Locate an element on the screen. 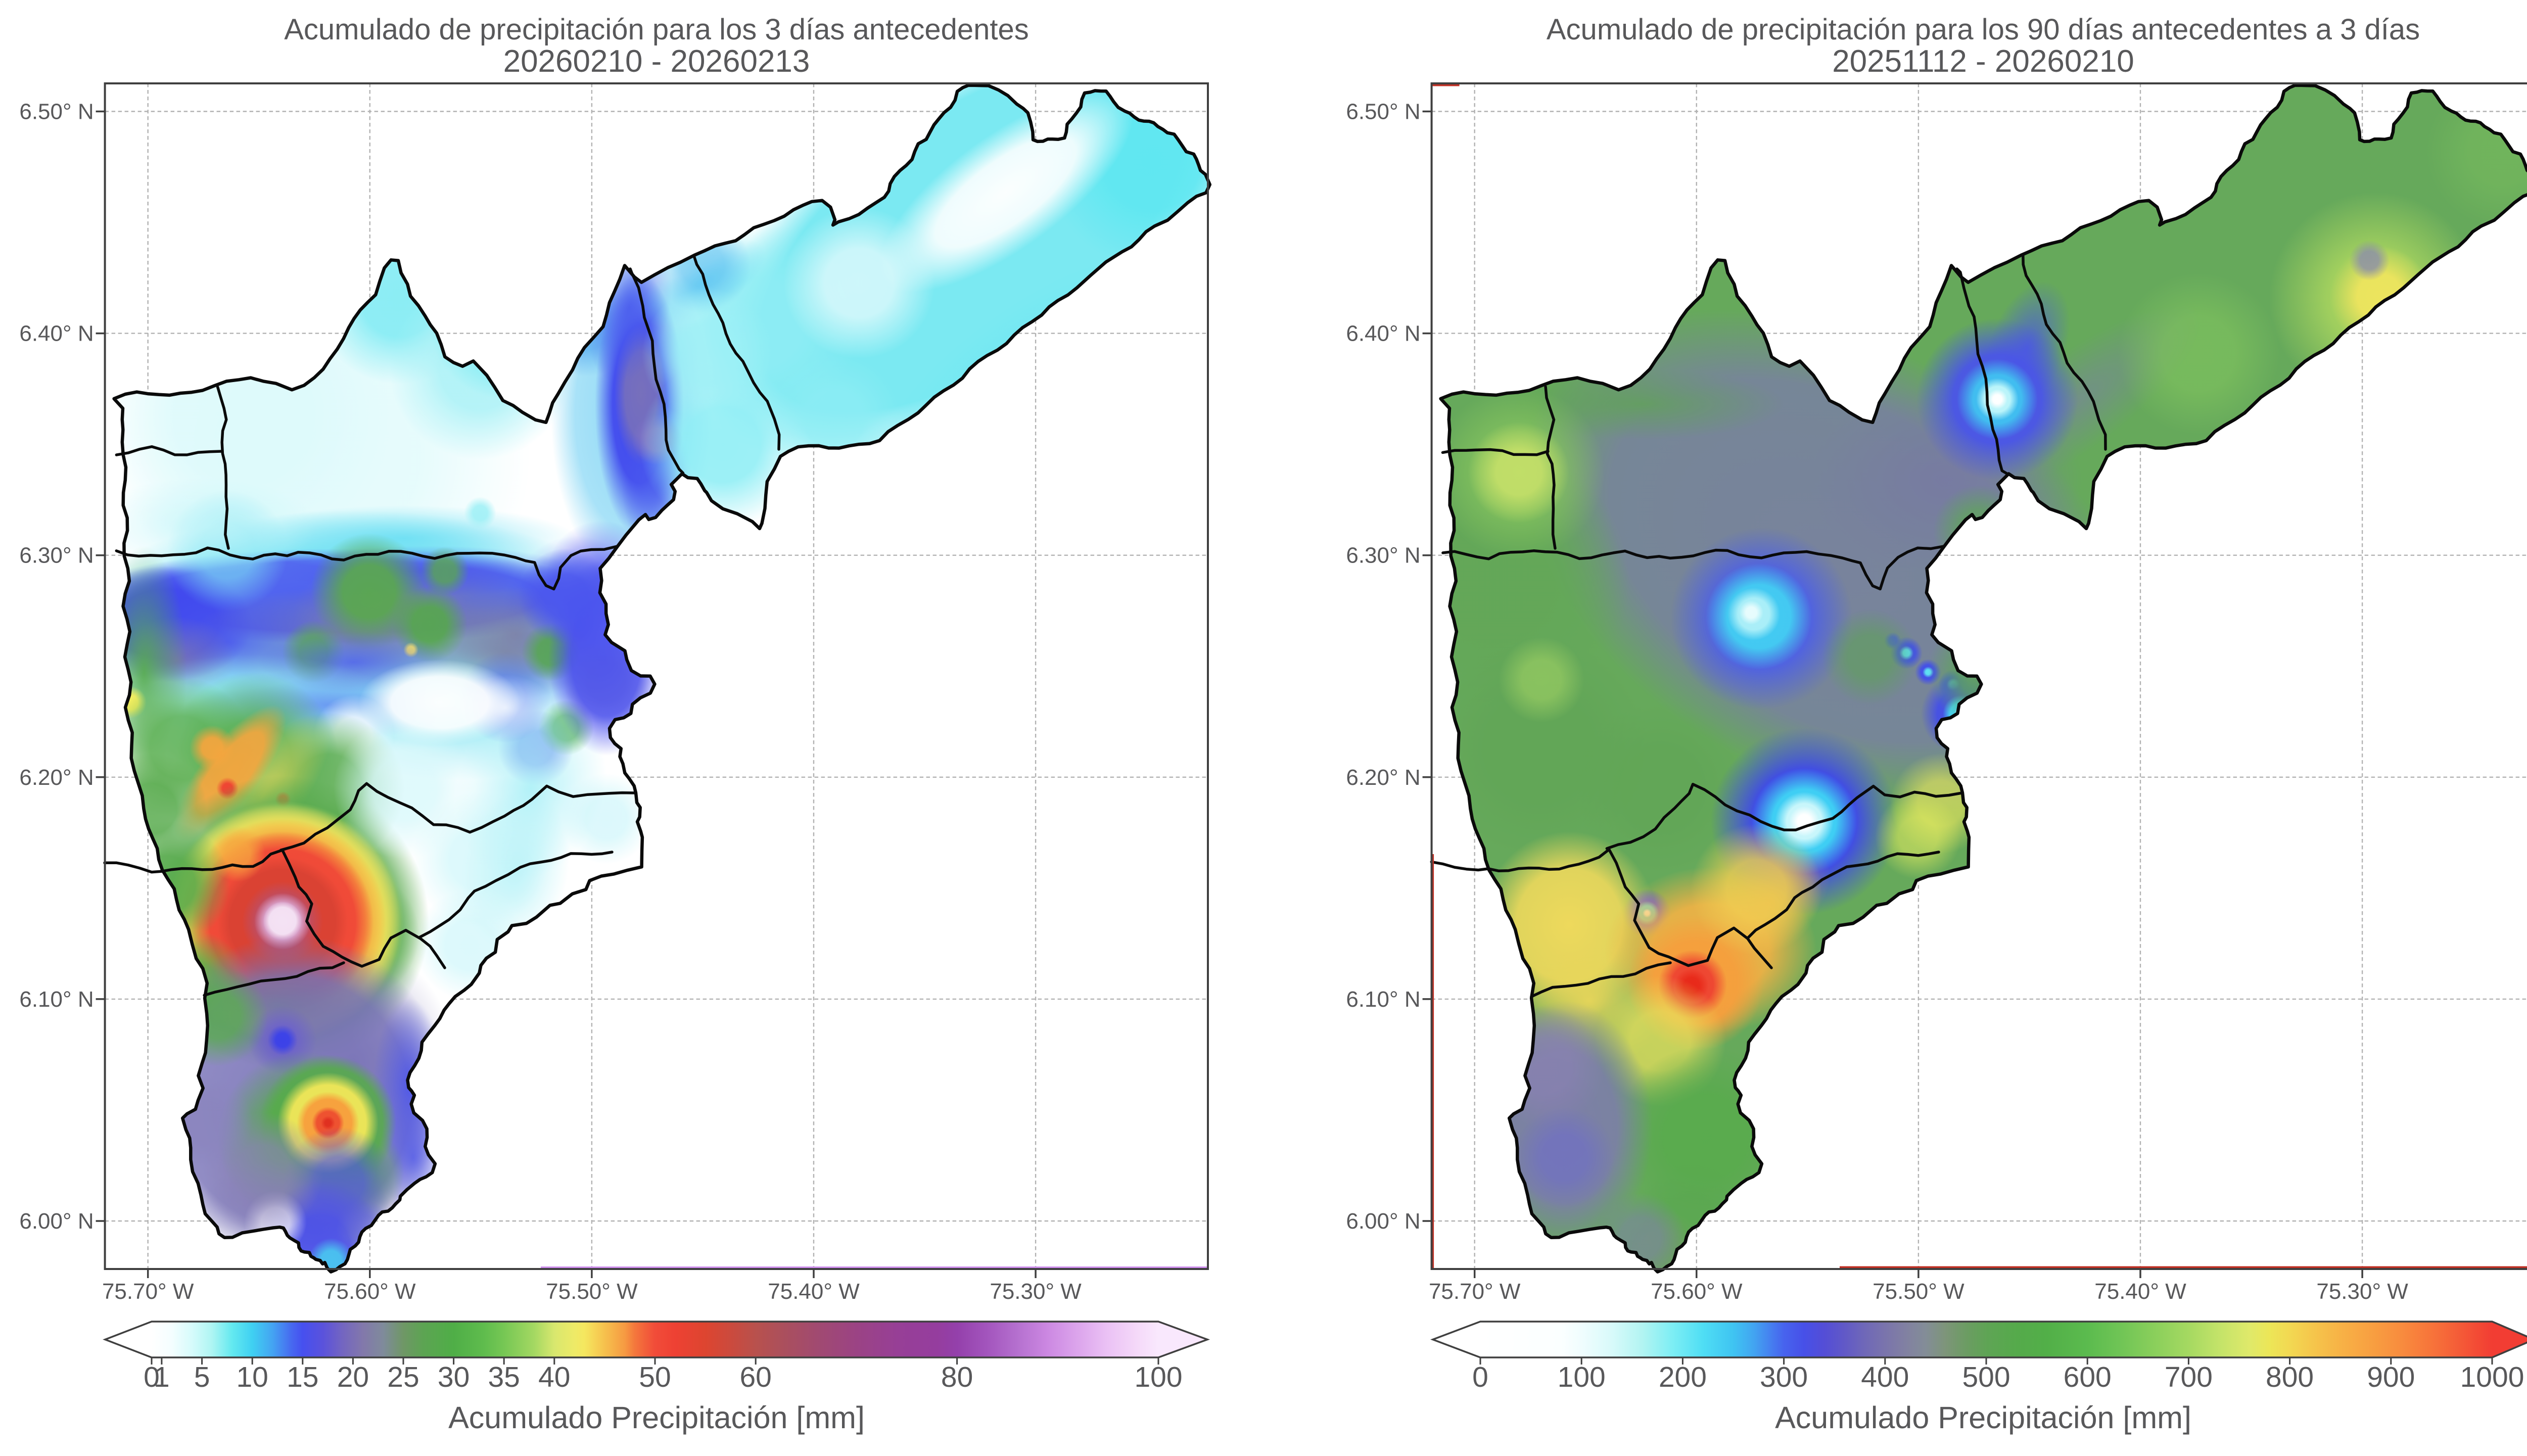  svg-text: 900 is located at coordinates (2391, 1377).